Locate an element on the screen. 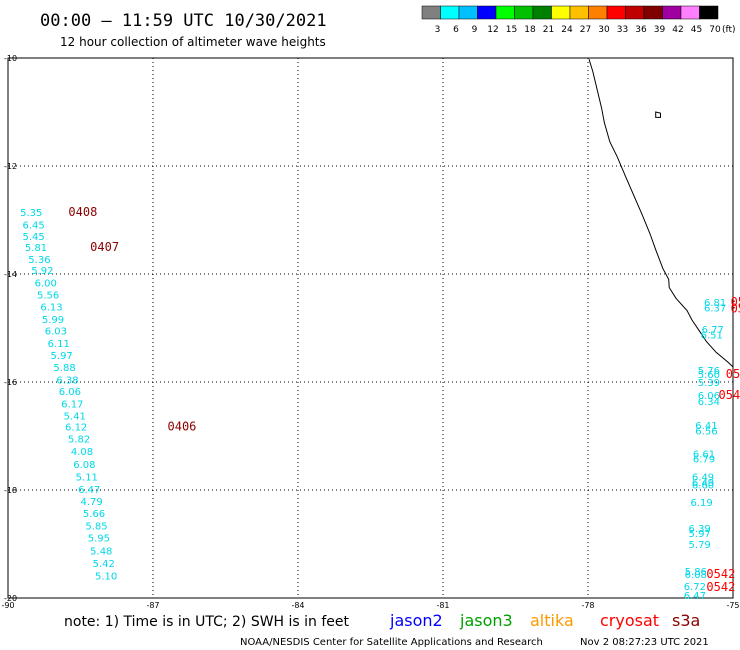 Image resolution: width=740 pixels, height=650 pixels. swh-value-label: 6.39 is located at coordinates (700, 529).